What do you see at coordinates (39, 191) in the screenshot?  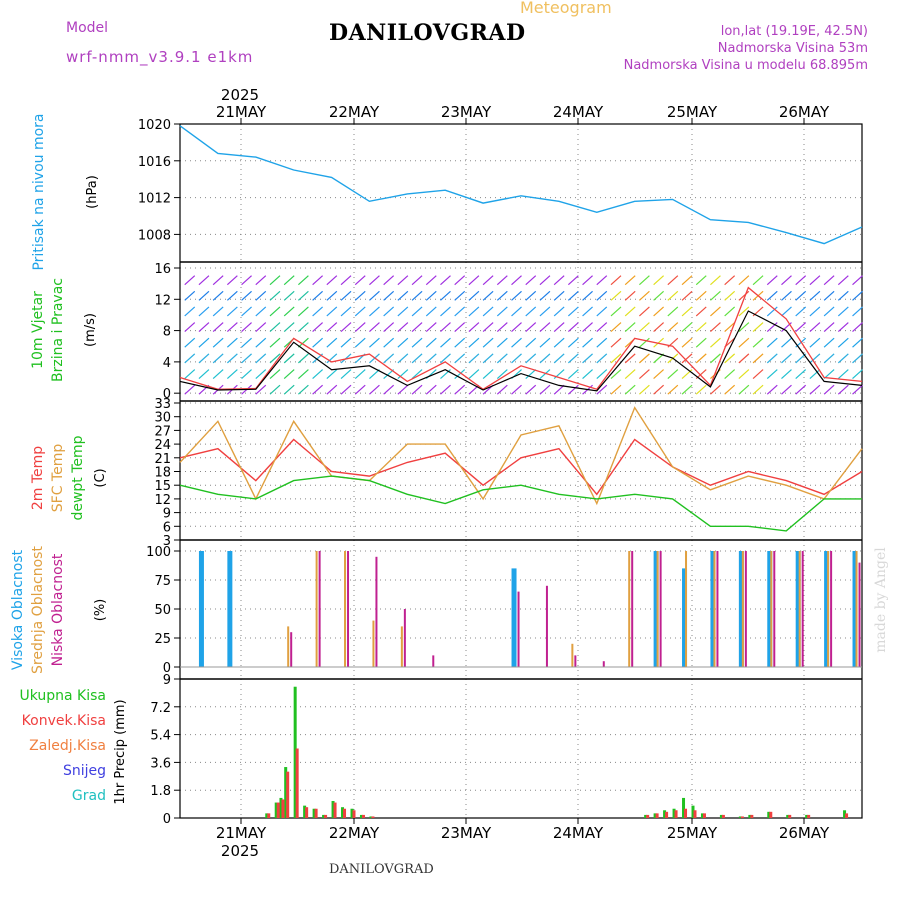 I see `pressure-ylabel: Pritisak na nivou mora` at bounding box center [39, 191].